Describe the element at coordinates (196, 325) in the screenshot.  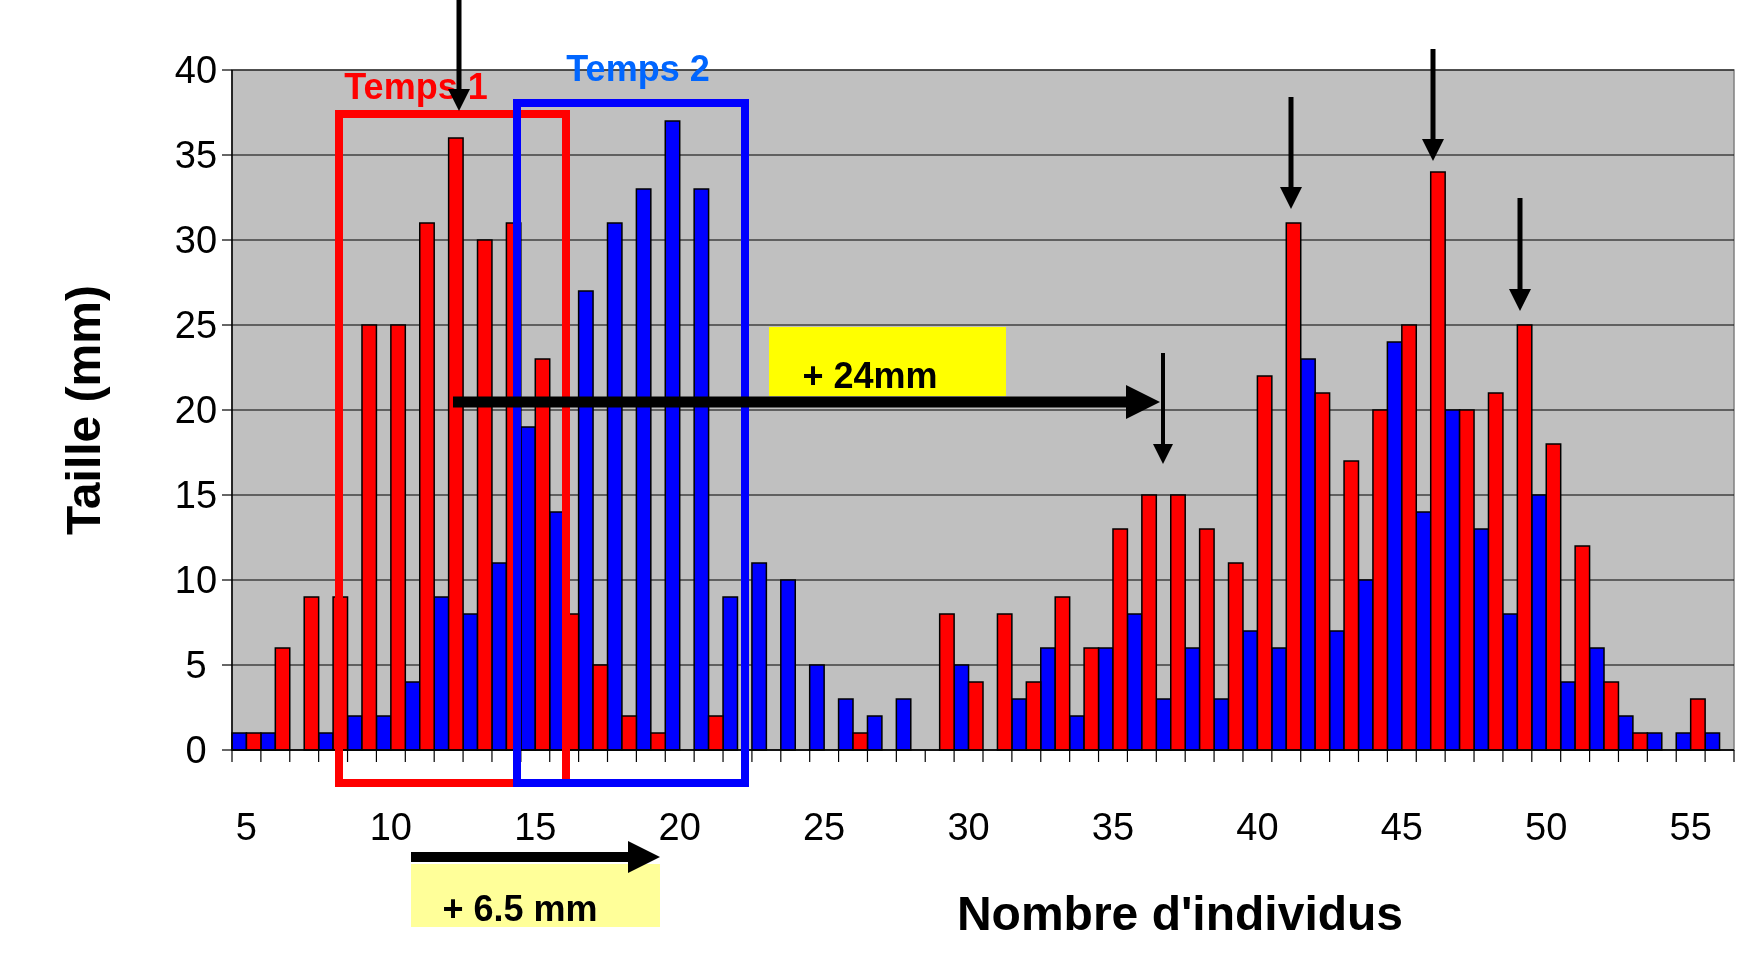
I see `y-tick-label: 25` at that location.